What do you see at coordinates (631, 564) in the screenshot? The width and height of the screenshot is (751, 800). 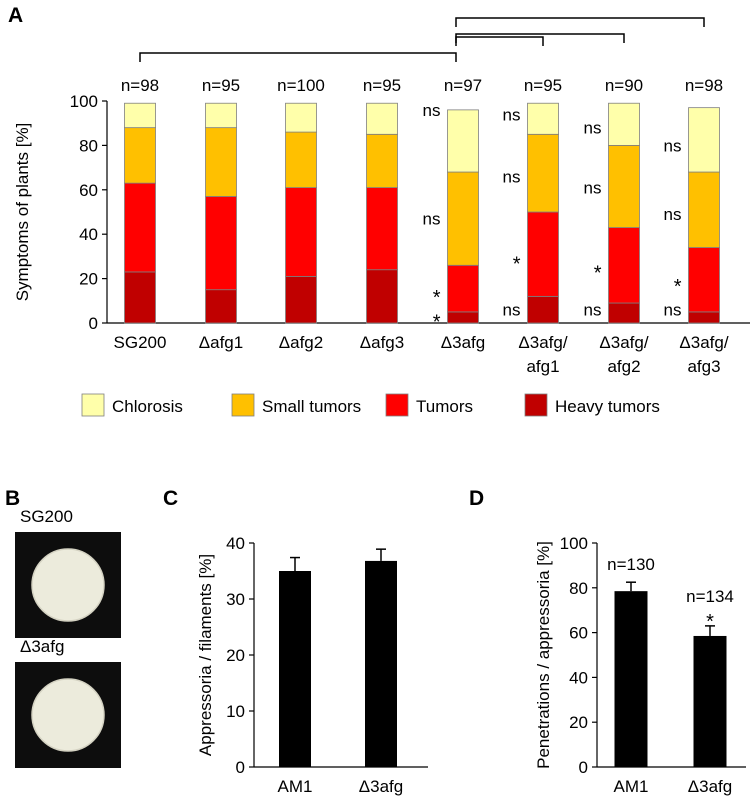 I see `n-label-d: n=130` at bounding box center [631, 564].